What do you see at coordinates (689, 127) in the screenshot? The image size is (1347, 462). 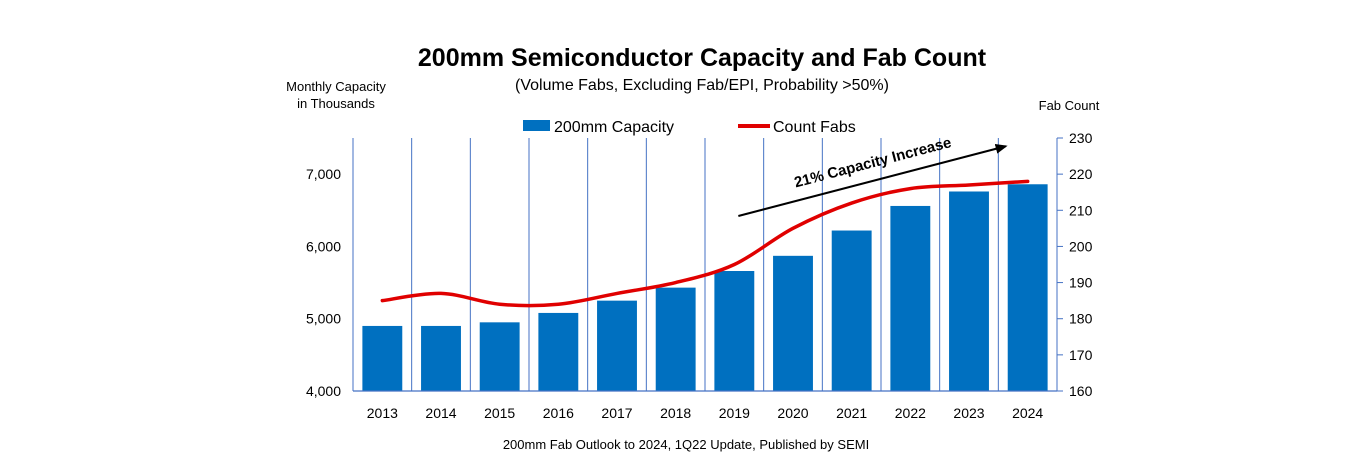 I see `legend: 200mm Capacity Count Fabs` at bounding box center [689, 127].